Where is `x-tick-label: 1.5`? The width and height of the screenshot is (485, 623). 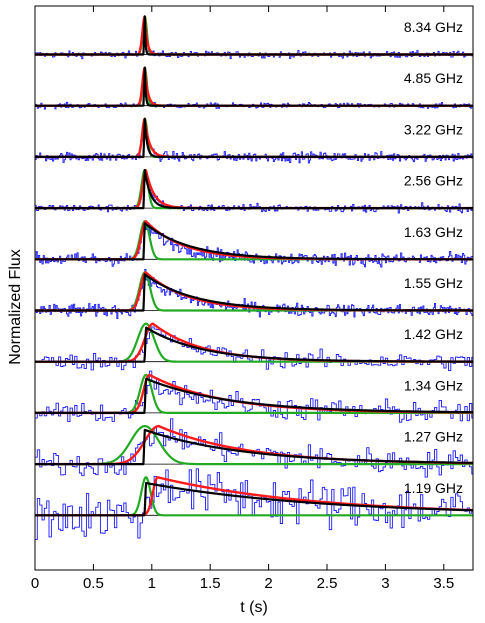
x-tick-label: 1.5 is located at coordinates (210, 583).